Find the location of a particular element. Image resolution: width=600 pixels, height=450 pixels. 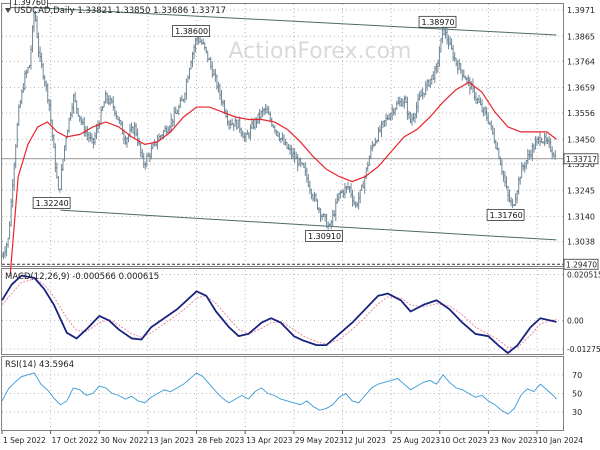

level-label: 1.30910 is located at coordinates (324, 236).